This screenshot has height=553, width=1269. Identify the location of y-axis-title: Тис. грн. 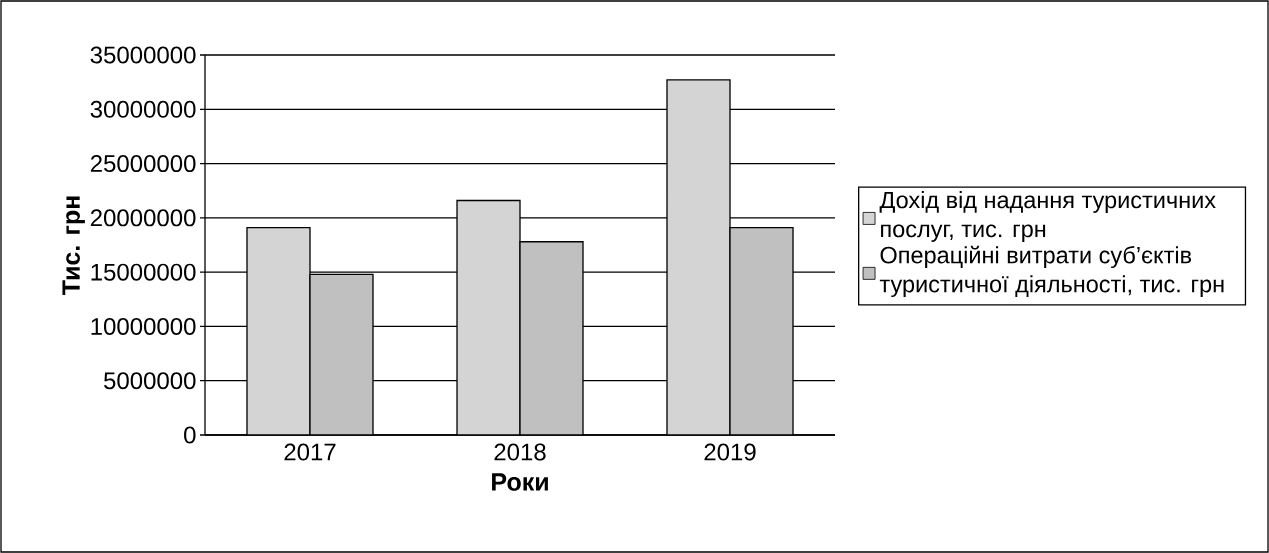
(73, 246).